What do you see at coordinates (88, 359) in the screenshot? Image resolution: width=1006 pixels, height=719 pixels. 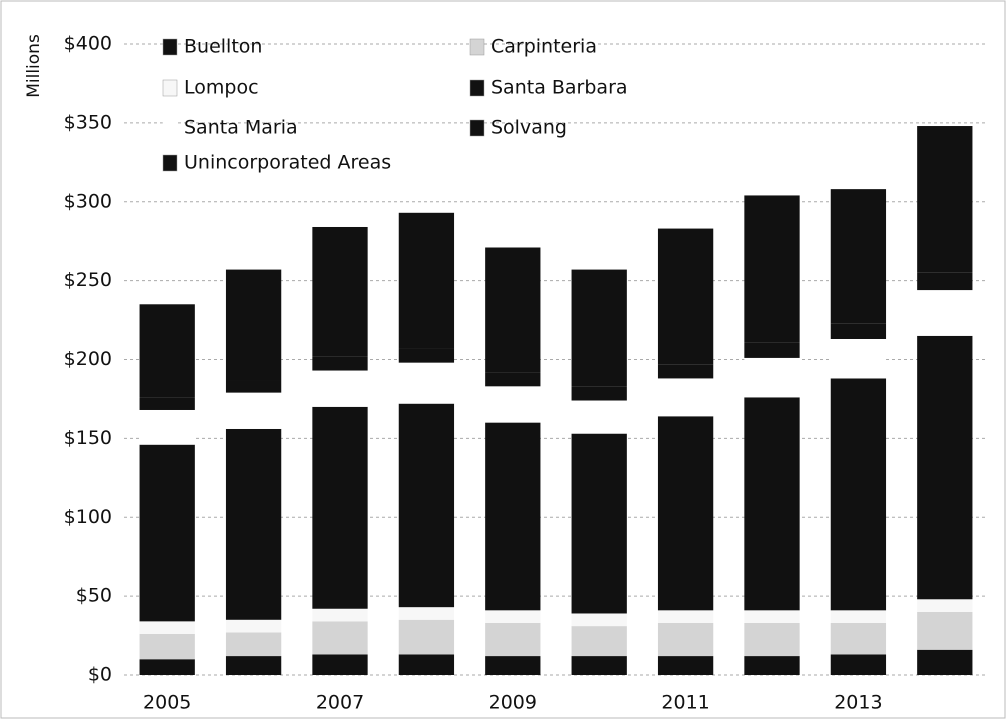 I see `y-tick-label: $200` at bounding box center [88, 359].